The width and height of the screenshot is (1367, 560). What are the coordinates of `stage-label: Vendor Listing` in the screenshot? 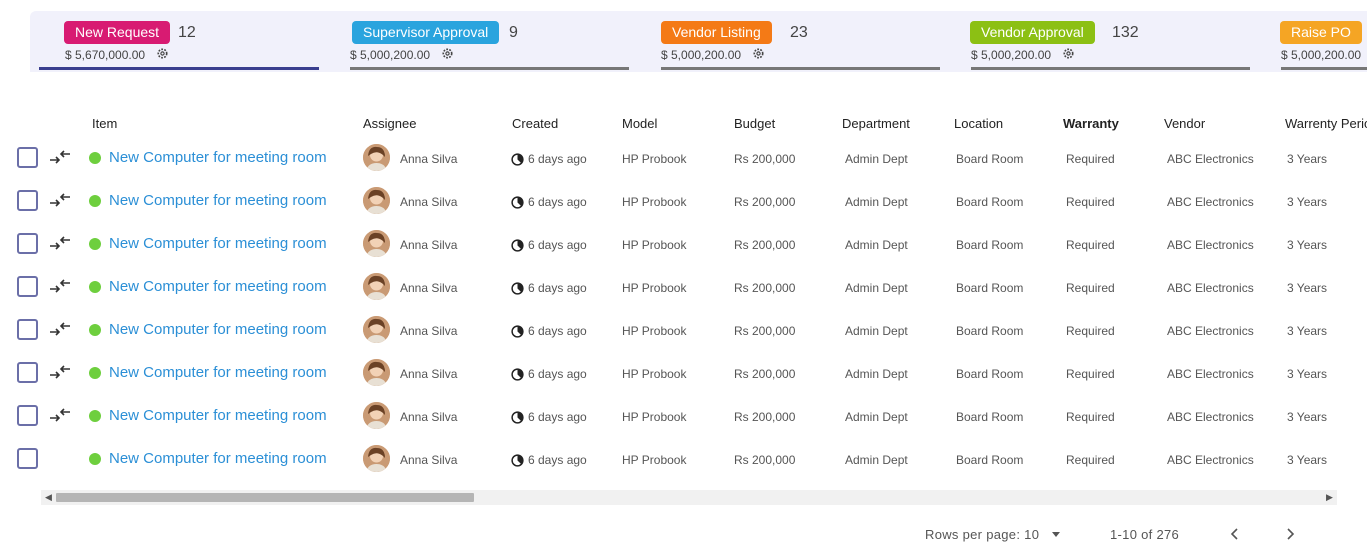 It's located at (716, 32).